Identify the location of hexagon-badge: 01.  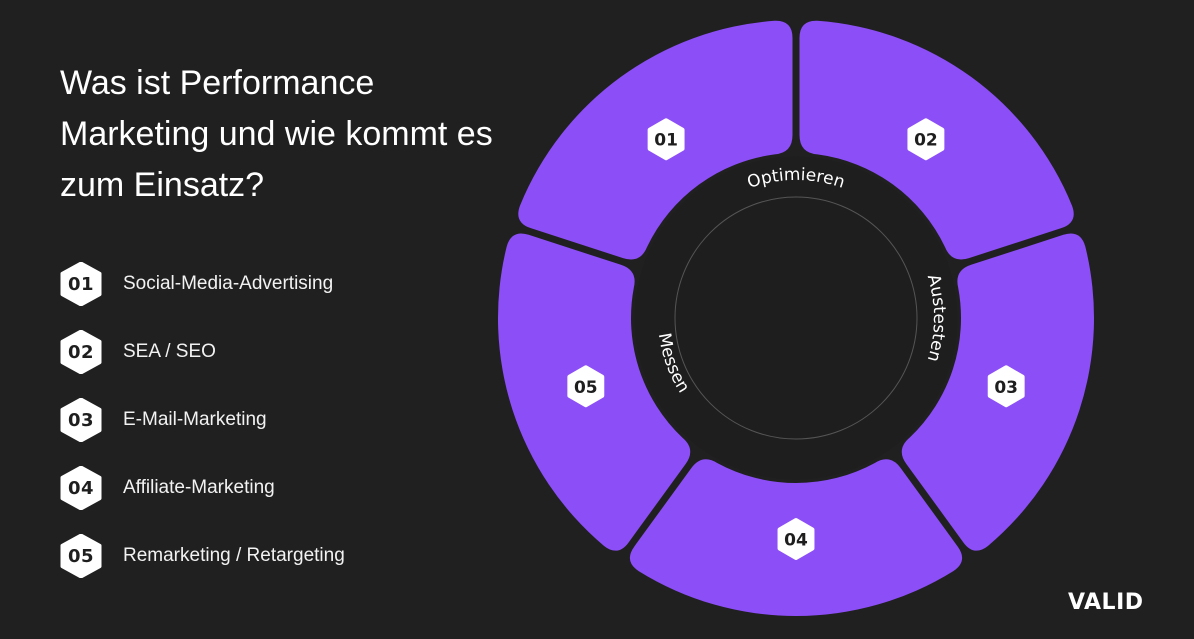
(81, 284).